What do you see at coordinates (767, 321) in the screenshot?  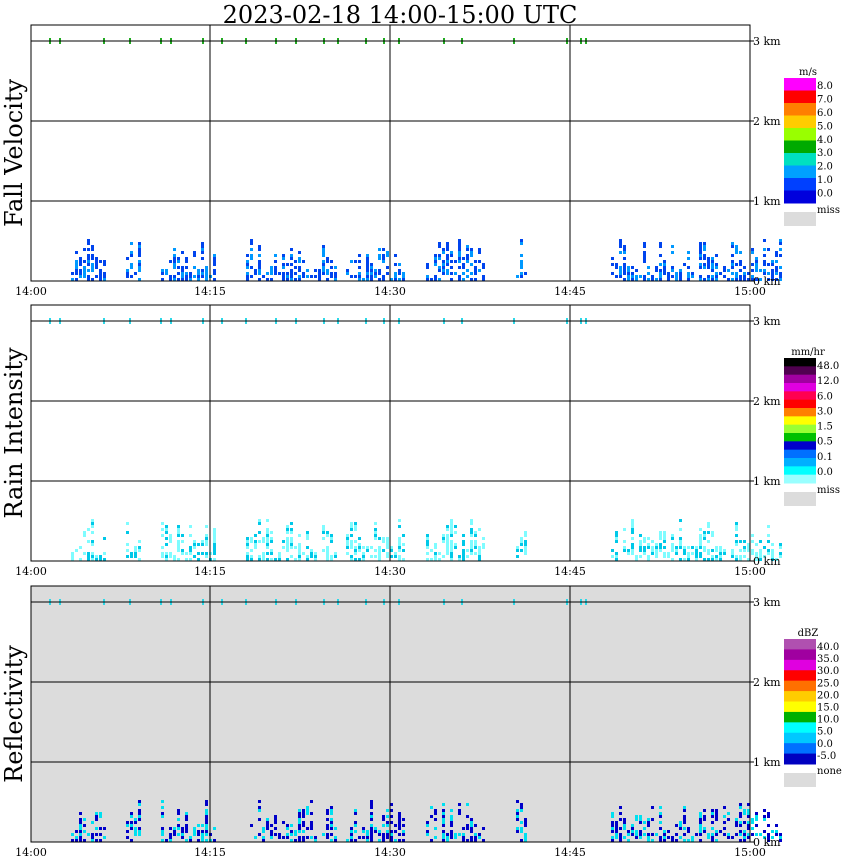 I see `y-tick-label: 3 km` at bounding box center [767, 321].